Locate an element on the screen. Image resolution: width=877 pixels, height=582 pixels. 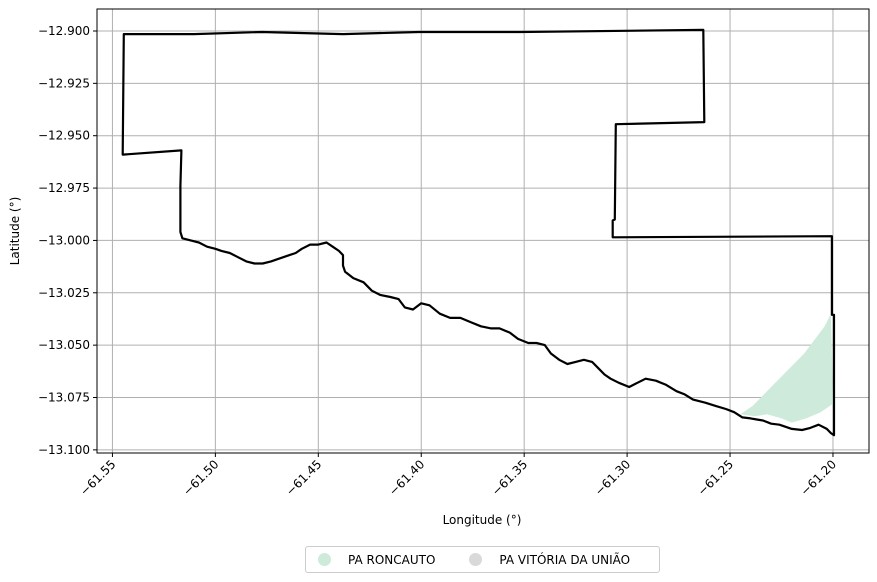
legend: PA RONCAUTO PA VITÓRIA DA UNIÃO is located at coordinates (482, 559).